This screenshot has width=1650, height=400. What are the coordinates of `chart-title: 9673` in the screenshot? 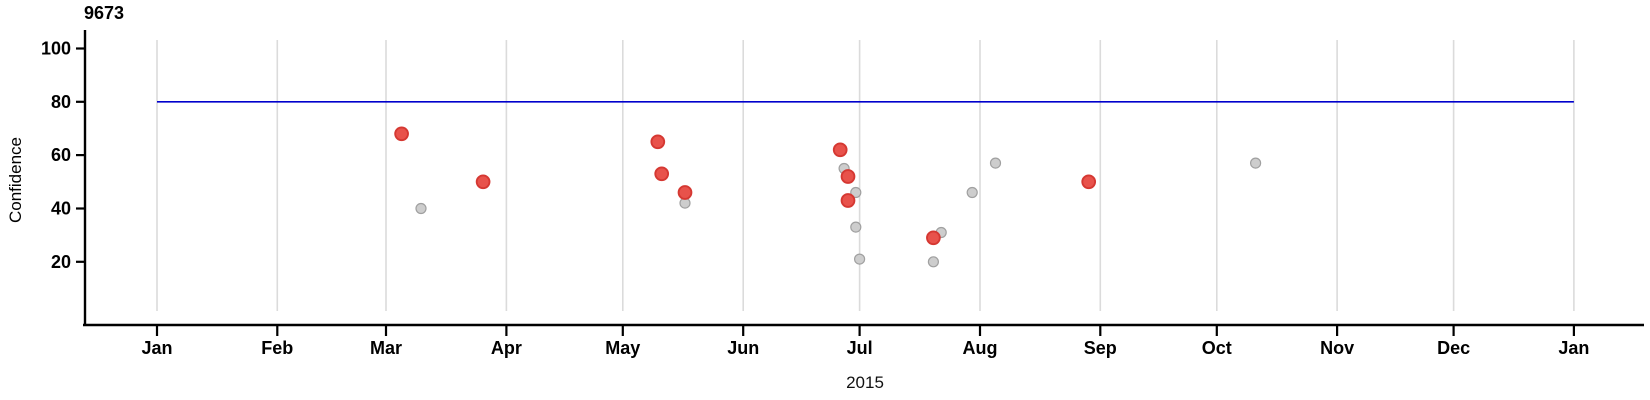 It's located at (104, 13).